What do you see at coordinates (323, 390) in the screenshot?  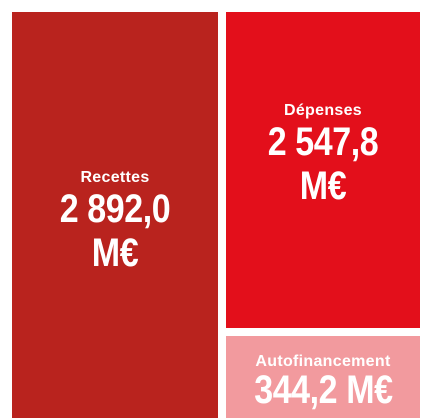 I see `tile-value: 344,2 M€` at bounding box center [323, 390].